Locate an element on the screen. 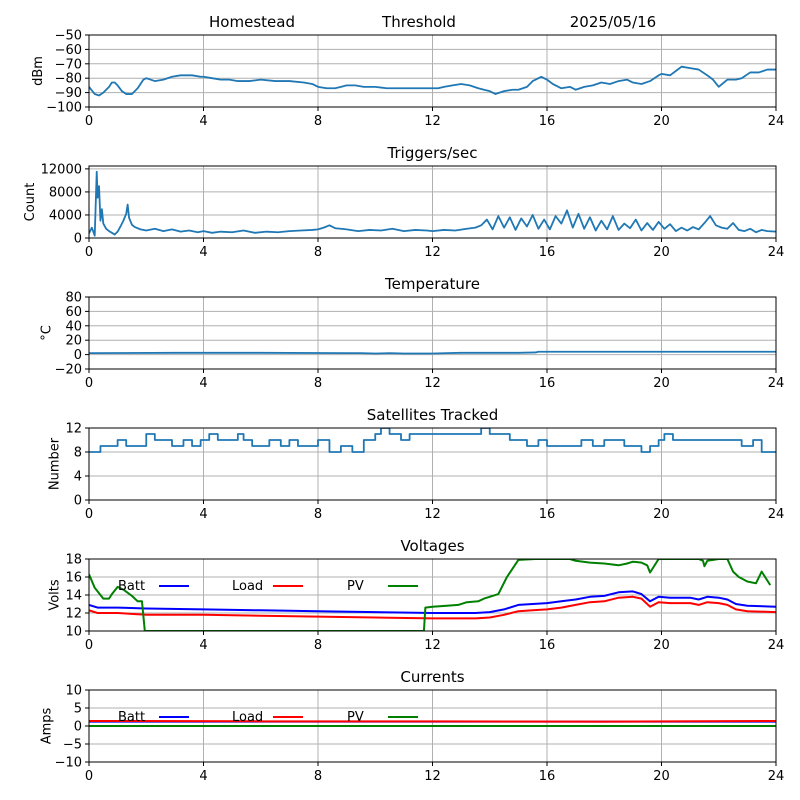 The image size is (800, 800). y-axis-label: dBm is located at coordinates (38, 71).